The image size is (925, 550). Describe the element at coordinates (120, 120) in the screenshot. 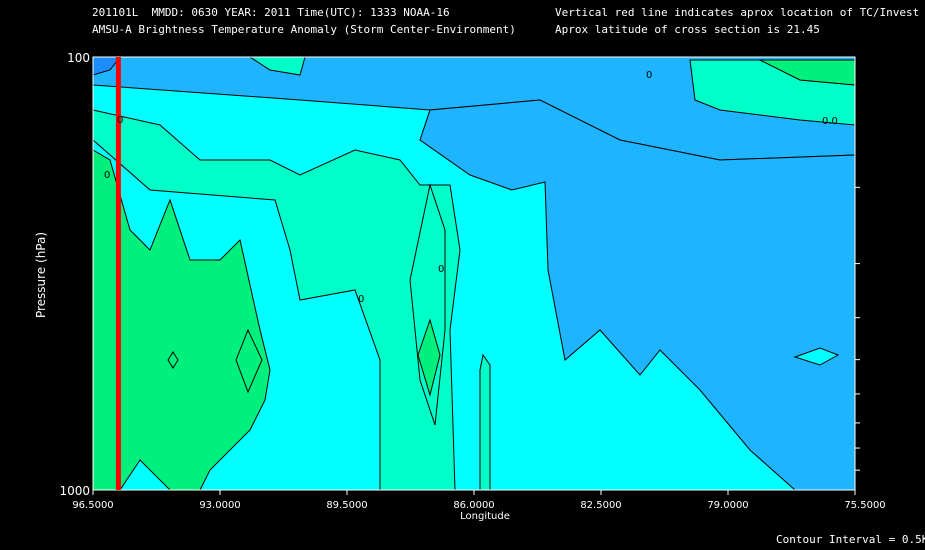

I see `contour-label-0-a: 0` at that location.